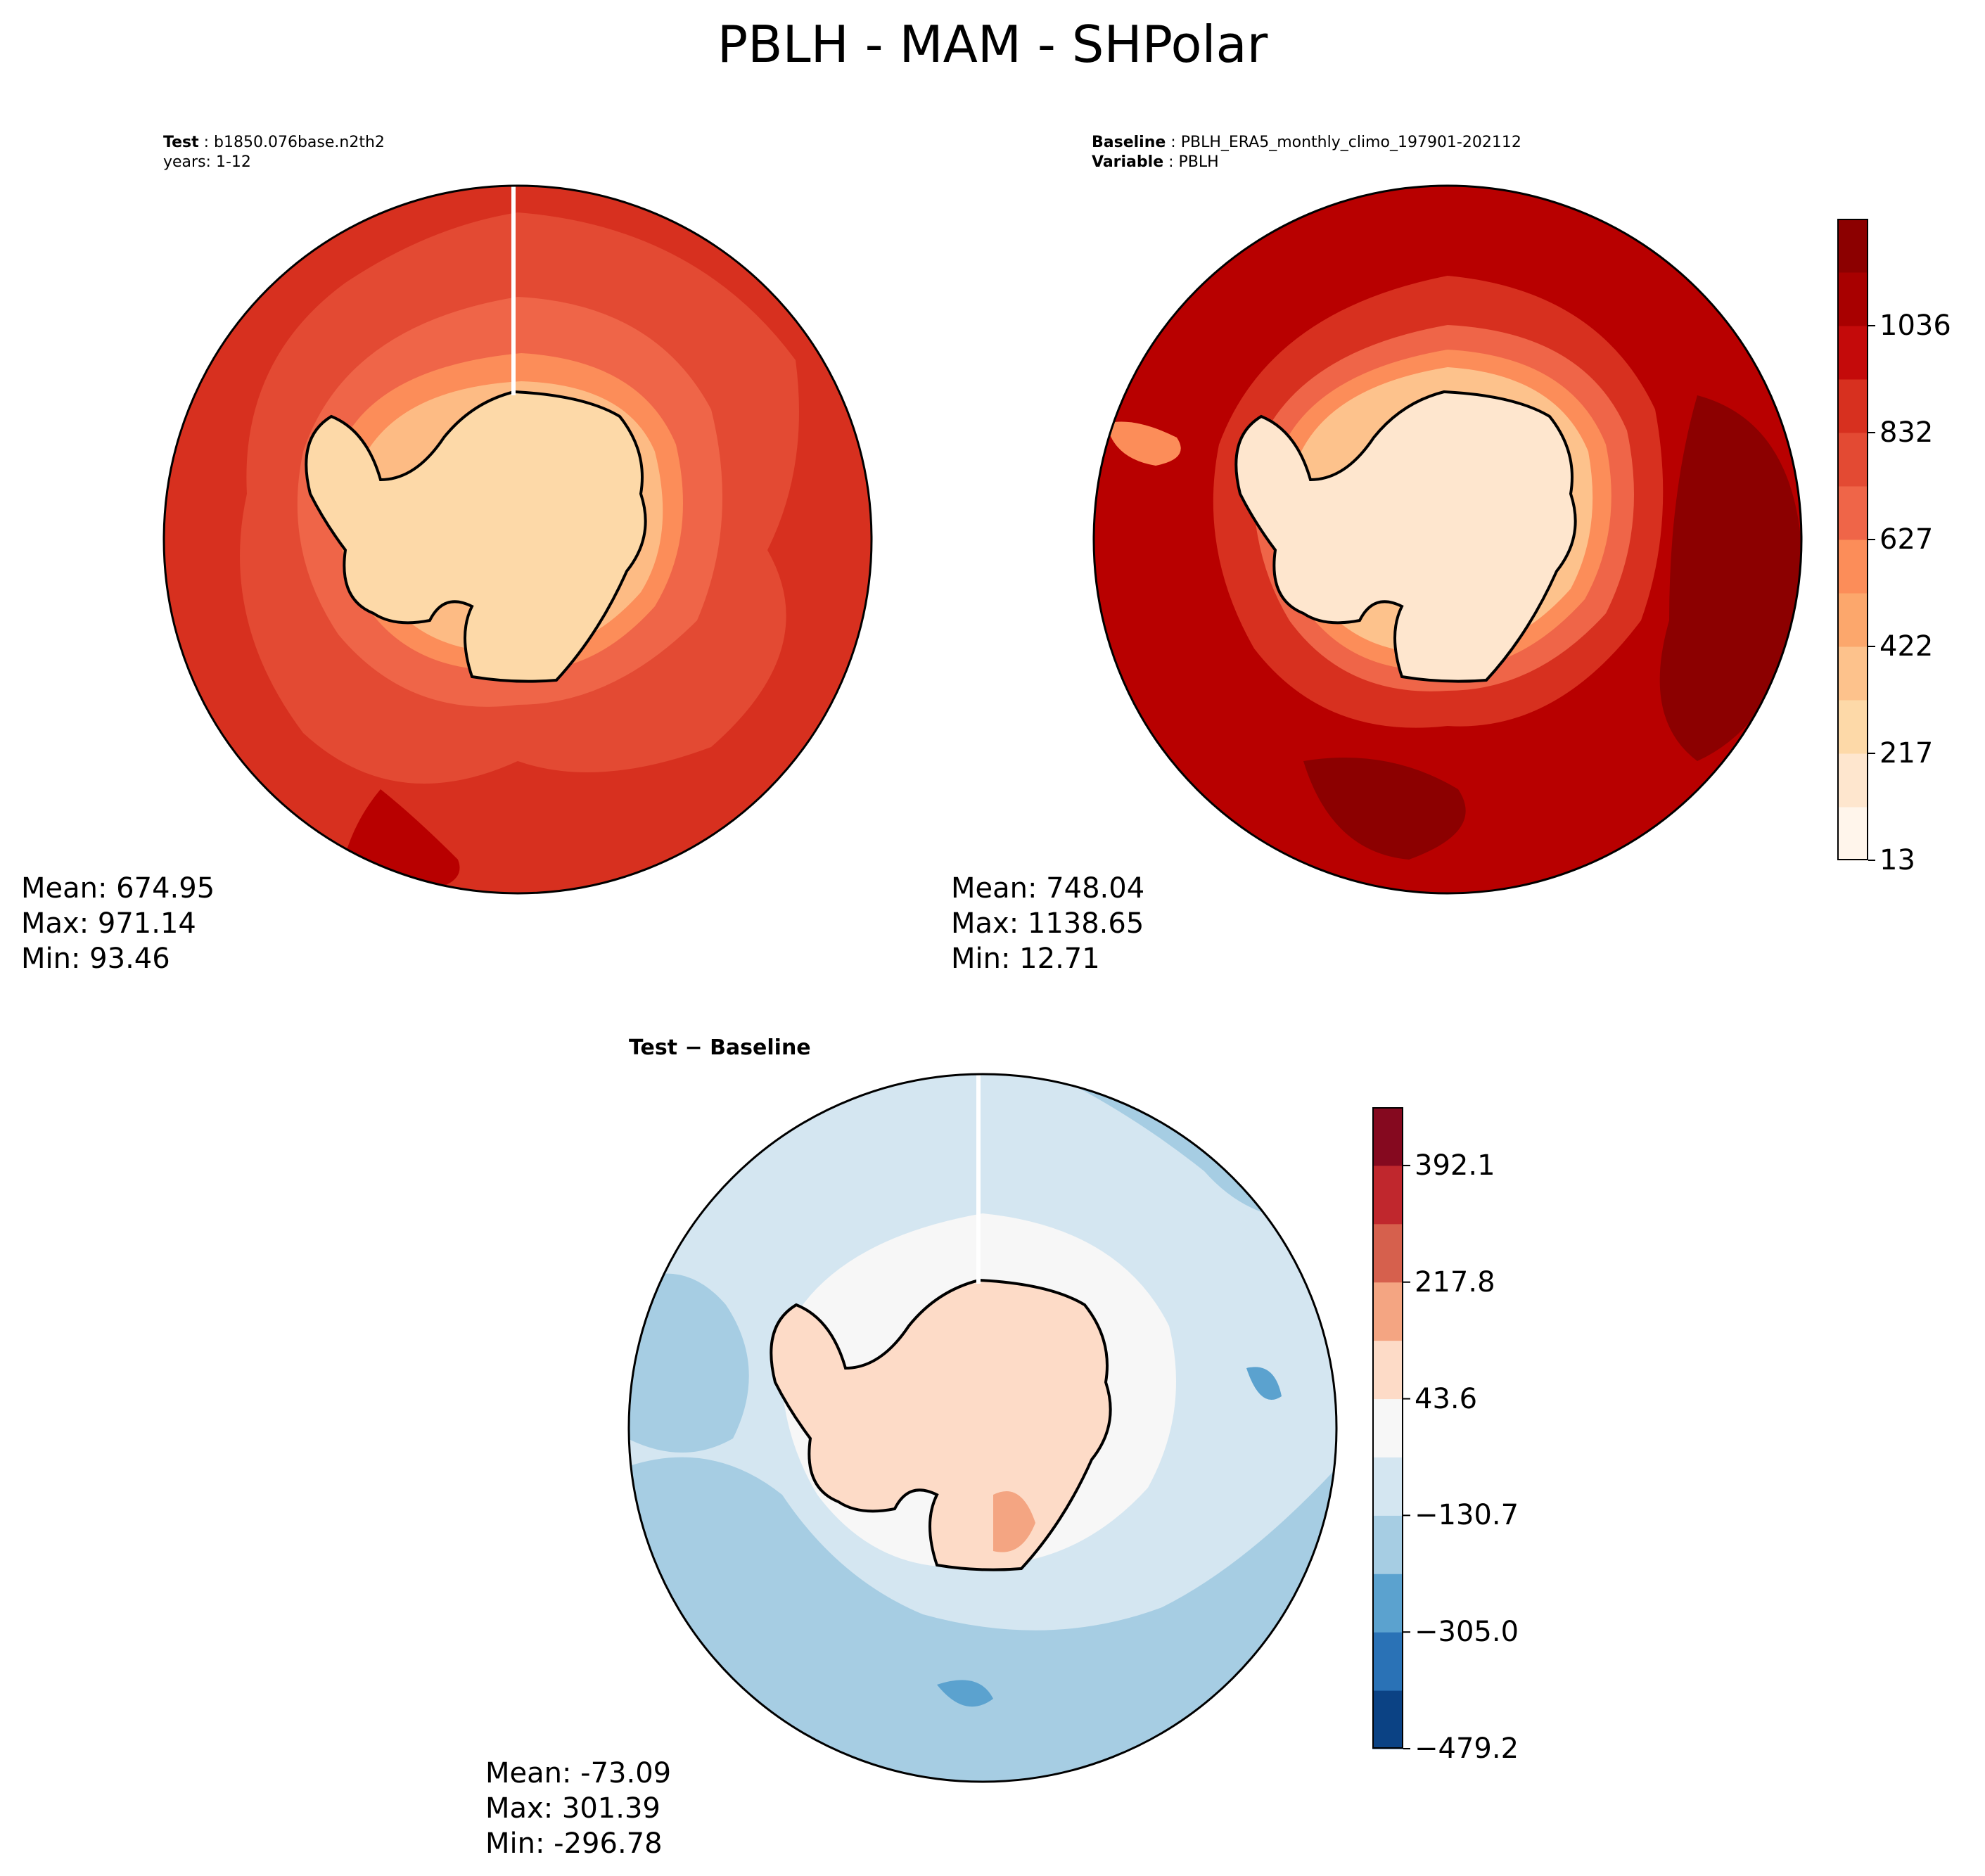 This screenshot has width=1985, height=1876. Describe the element at coordinates (1014, 1522) in the screenshot. I see `difference-land-high` at that location.